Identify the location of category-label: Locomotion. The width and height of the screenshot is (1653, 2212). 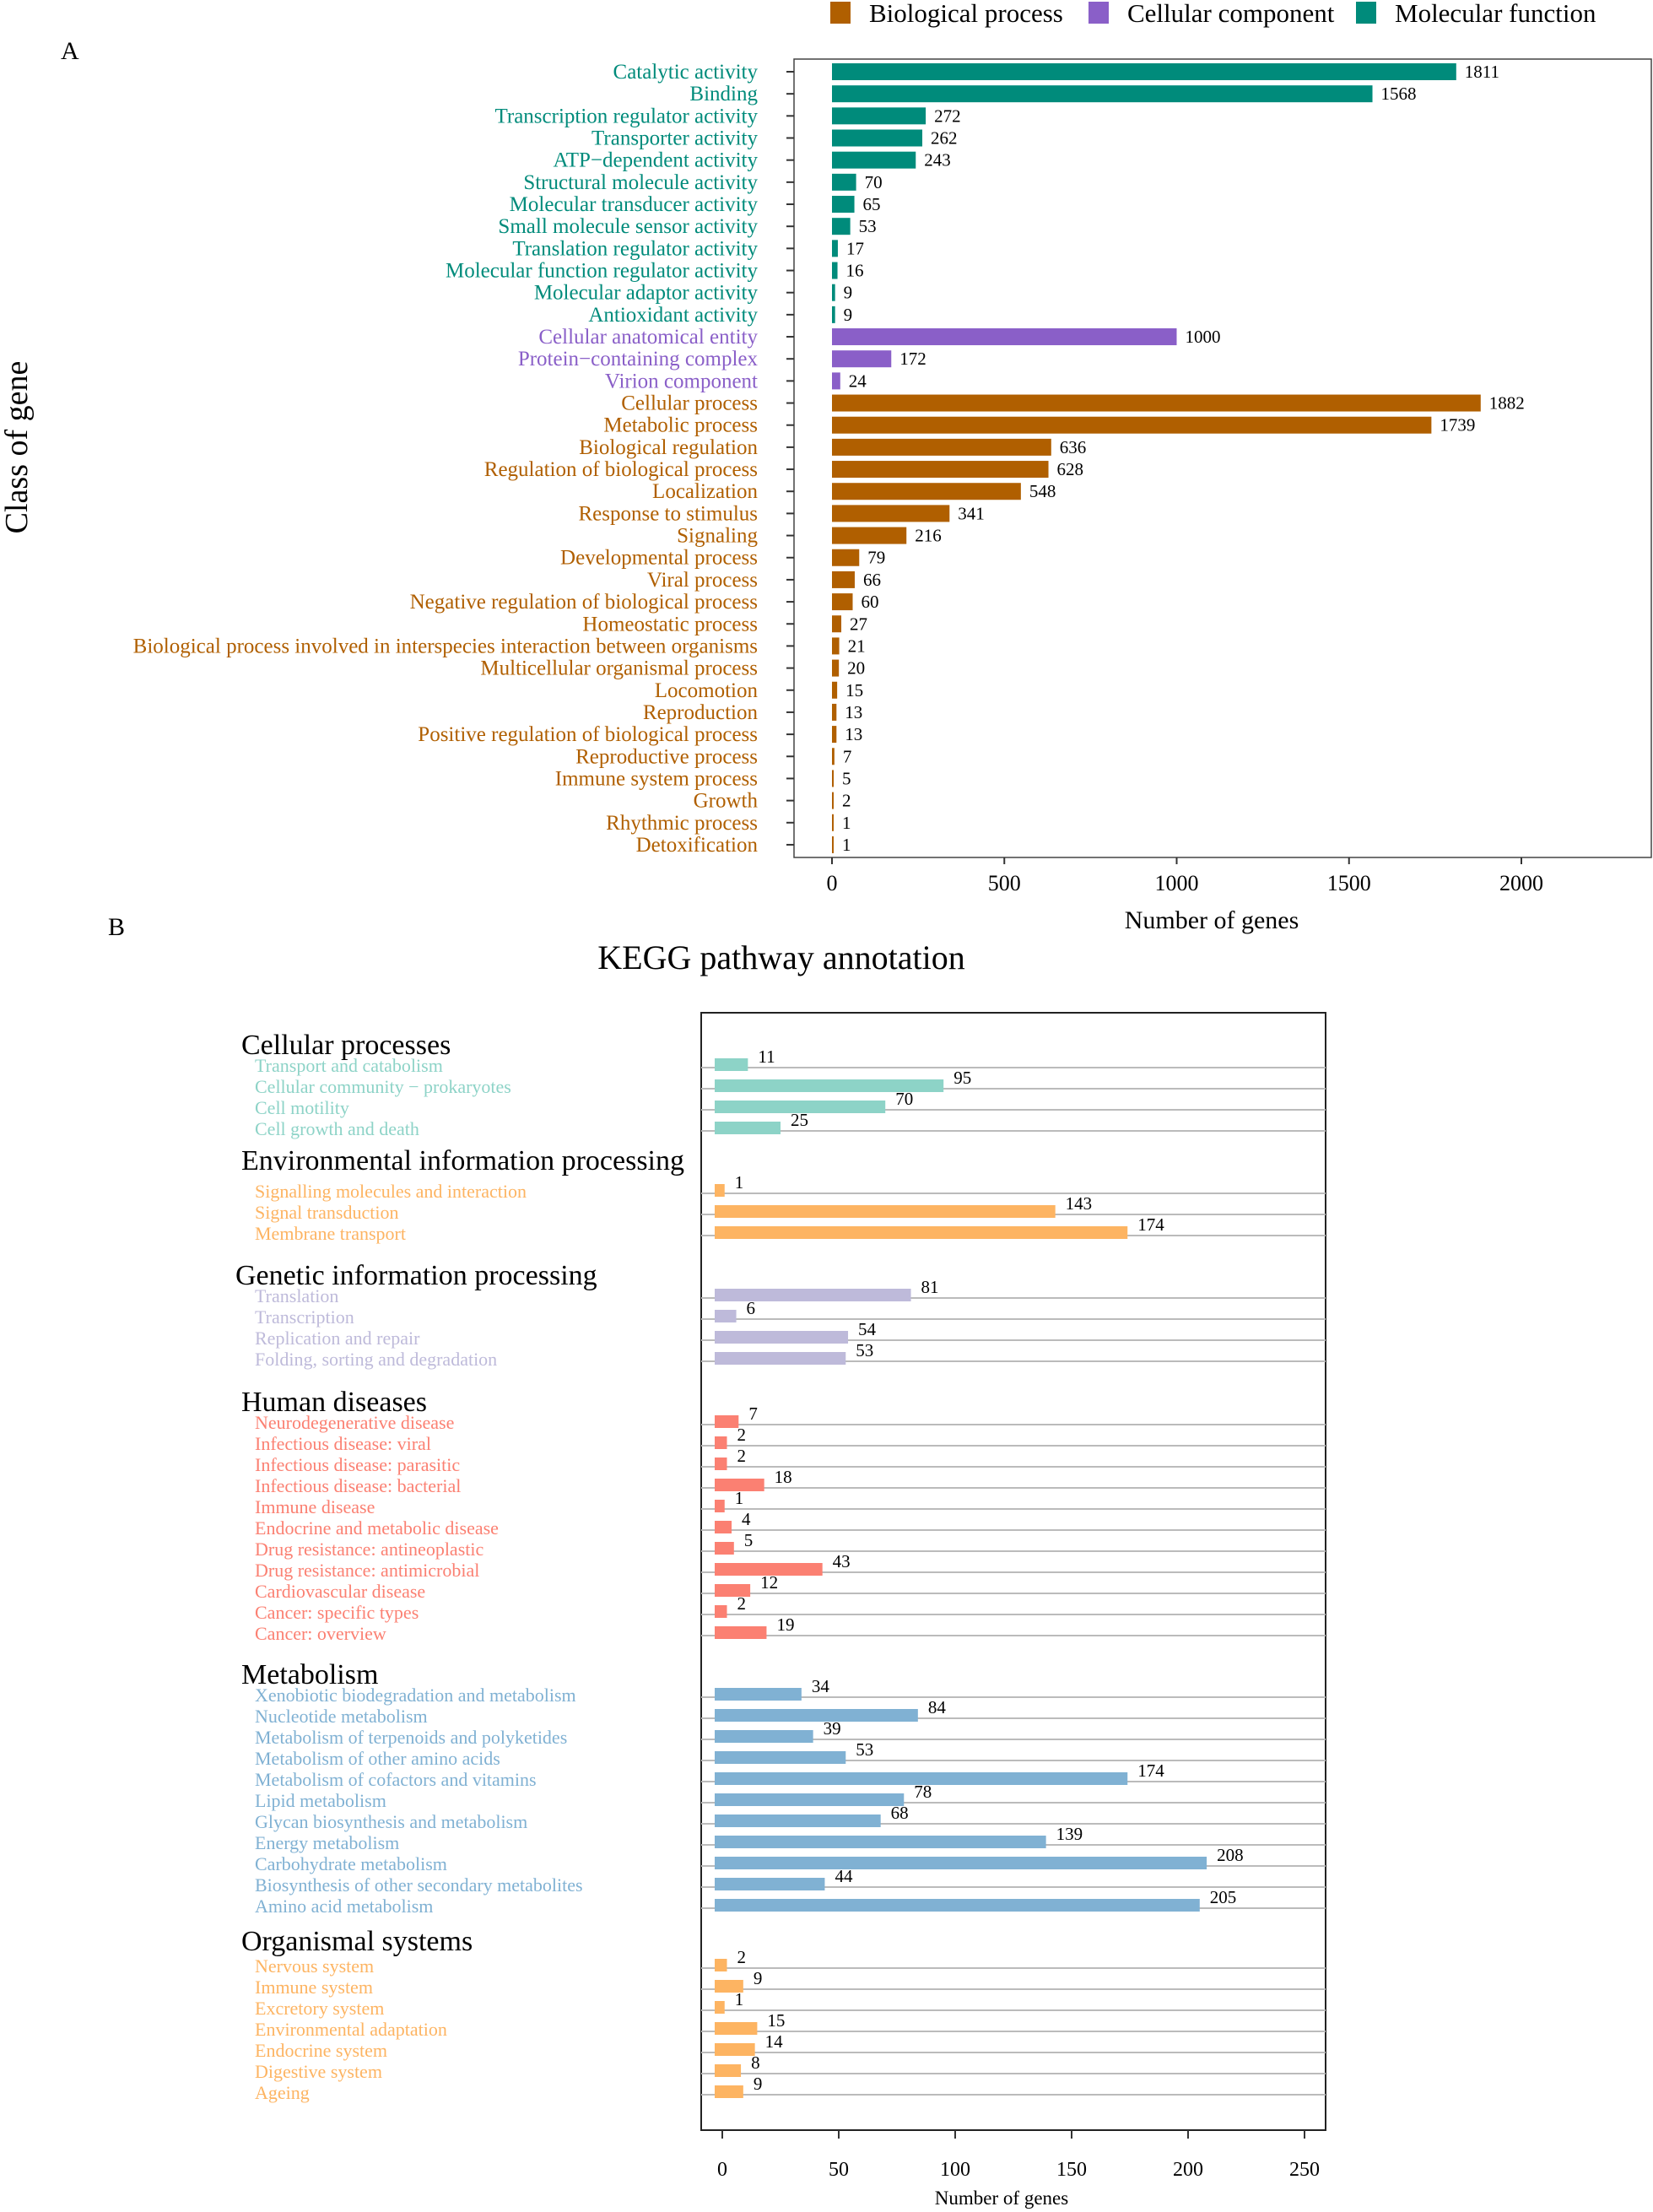
(707, 690).